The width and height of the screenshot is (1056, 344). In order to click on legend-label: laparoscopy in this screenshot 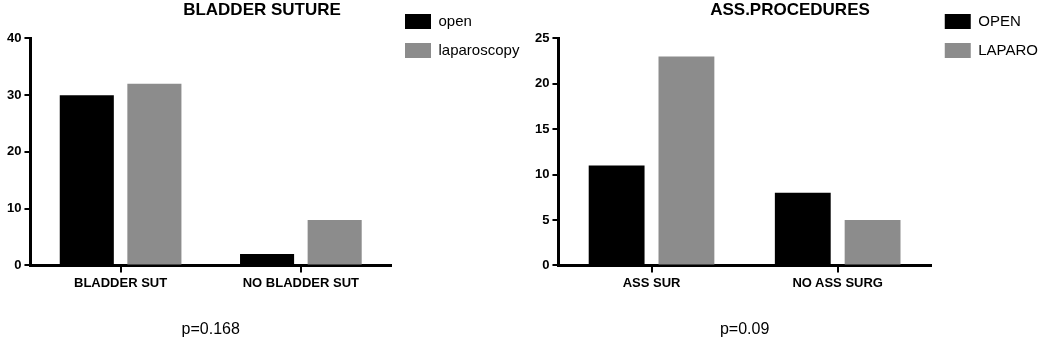, I will do `click(479, 49)`.